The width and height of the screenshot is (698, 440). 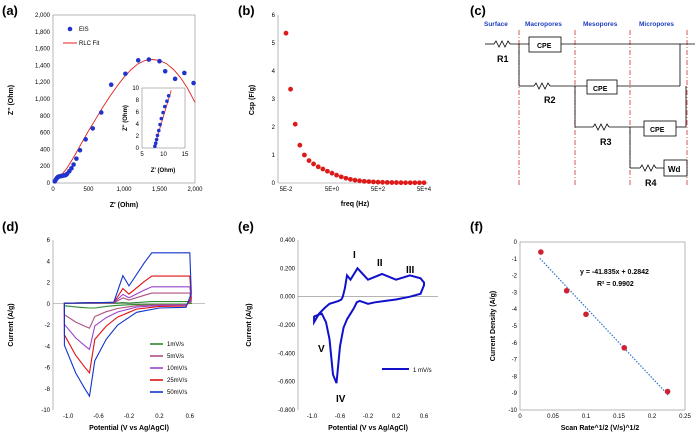 I want to click on chart-a-y-tick: 1,800, so click(x=43, y=33).